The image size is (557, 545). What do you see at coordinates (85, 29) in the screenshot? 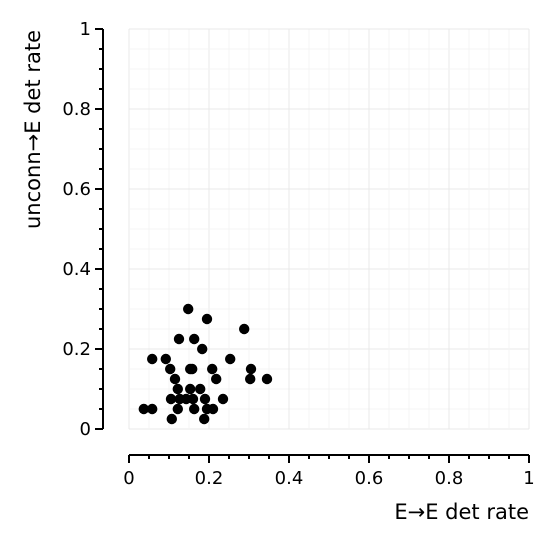
I see `y-tick-label: 1` at bounding box center [85, 29].